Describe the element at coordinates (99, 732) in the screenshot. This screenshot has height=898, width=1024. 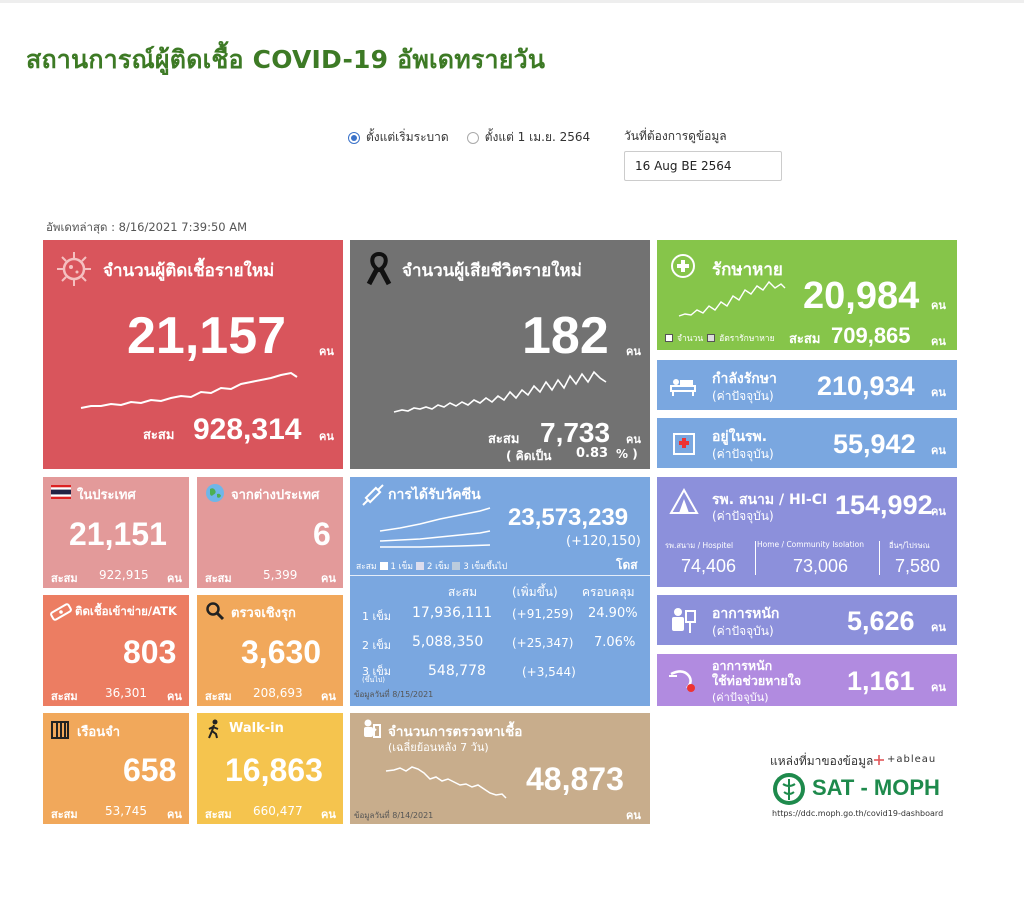
I see `prison-label: เรือนจำ` at that location.